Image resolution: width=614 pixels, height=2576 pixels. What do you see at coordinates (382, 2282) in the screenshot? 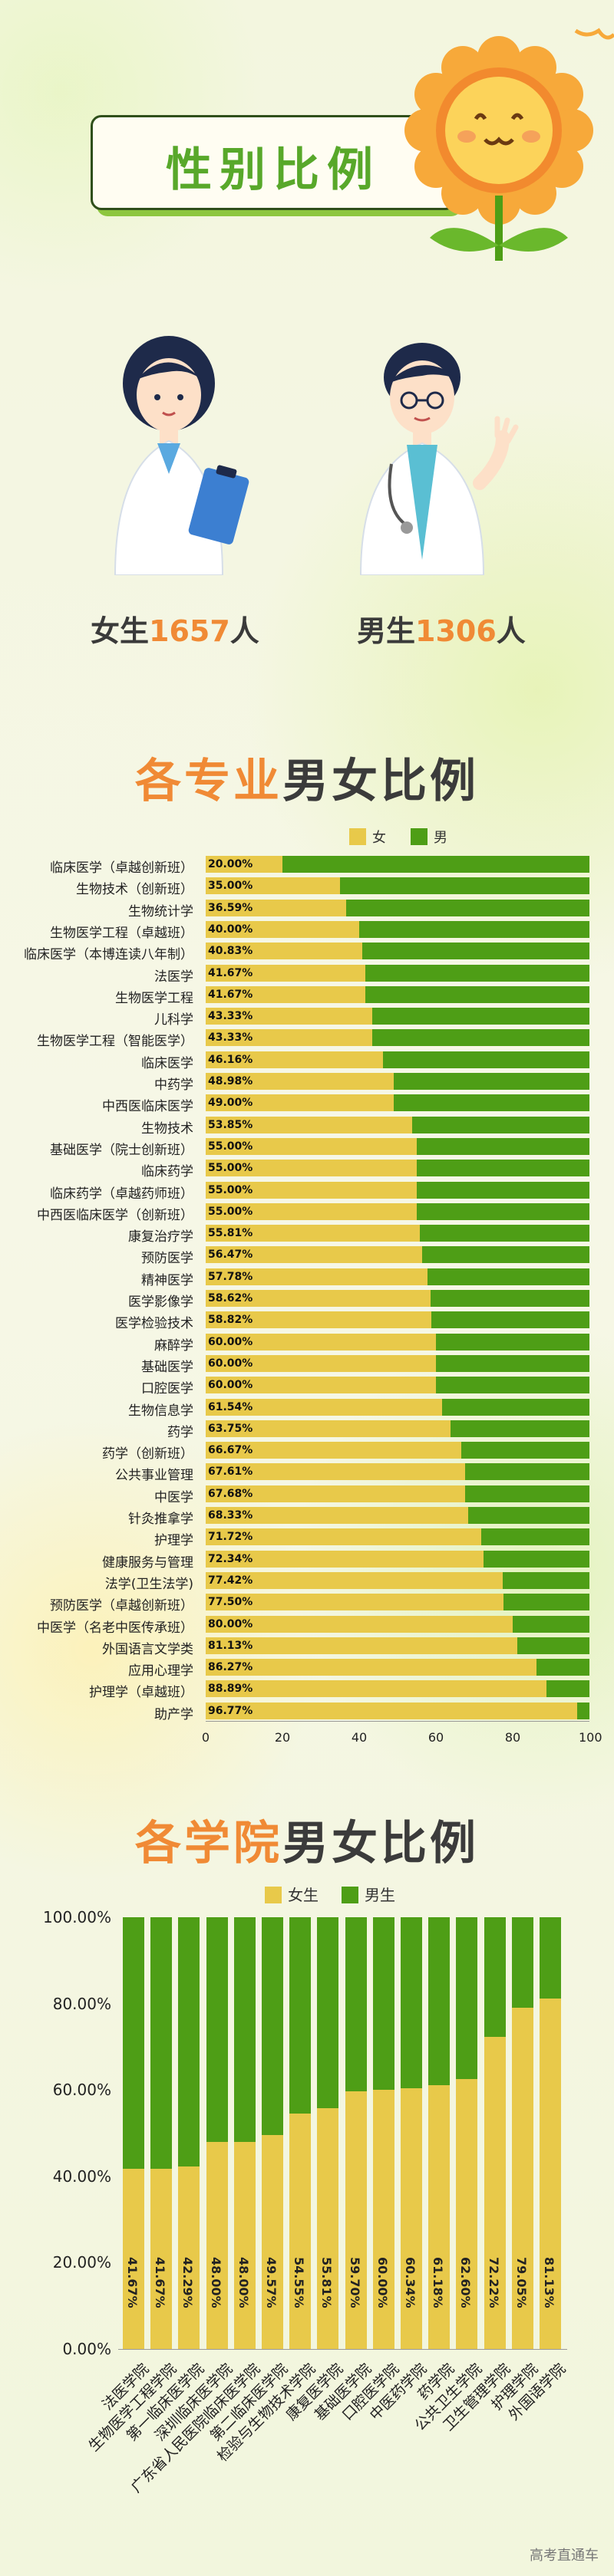
I see `data-label: 60.00%` at bounding box center [382, 2282].